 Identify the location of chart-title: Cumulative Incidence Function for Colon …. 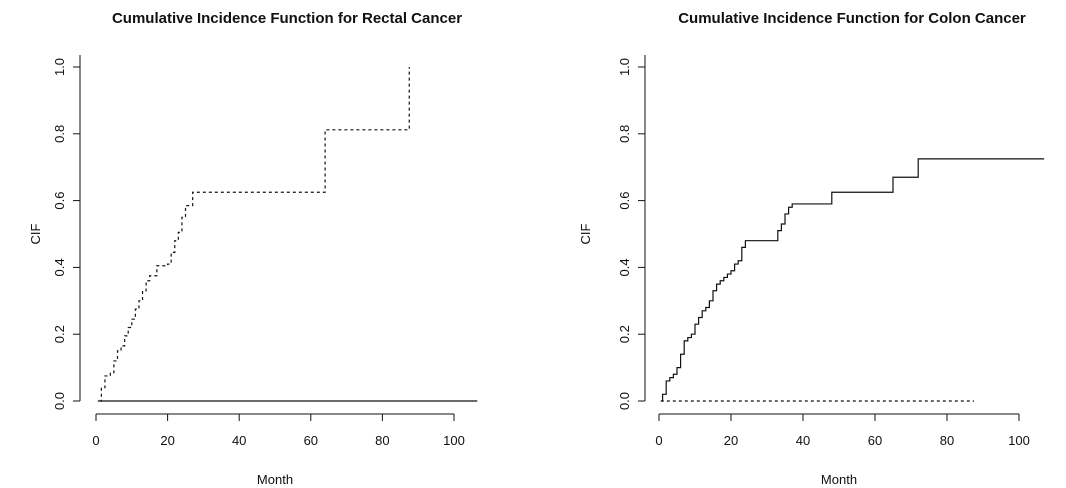
(852, 18).